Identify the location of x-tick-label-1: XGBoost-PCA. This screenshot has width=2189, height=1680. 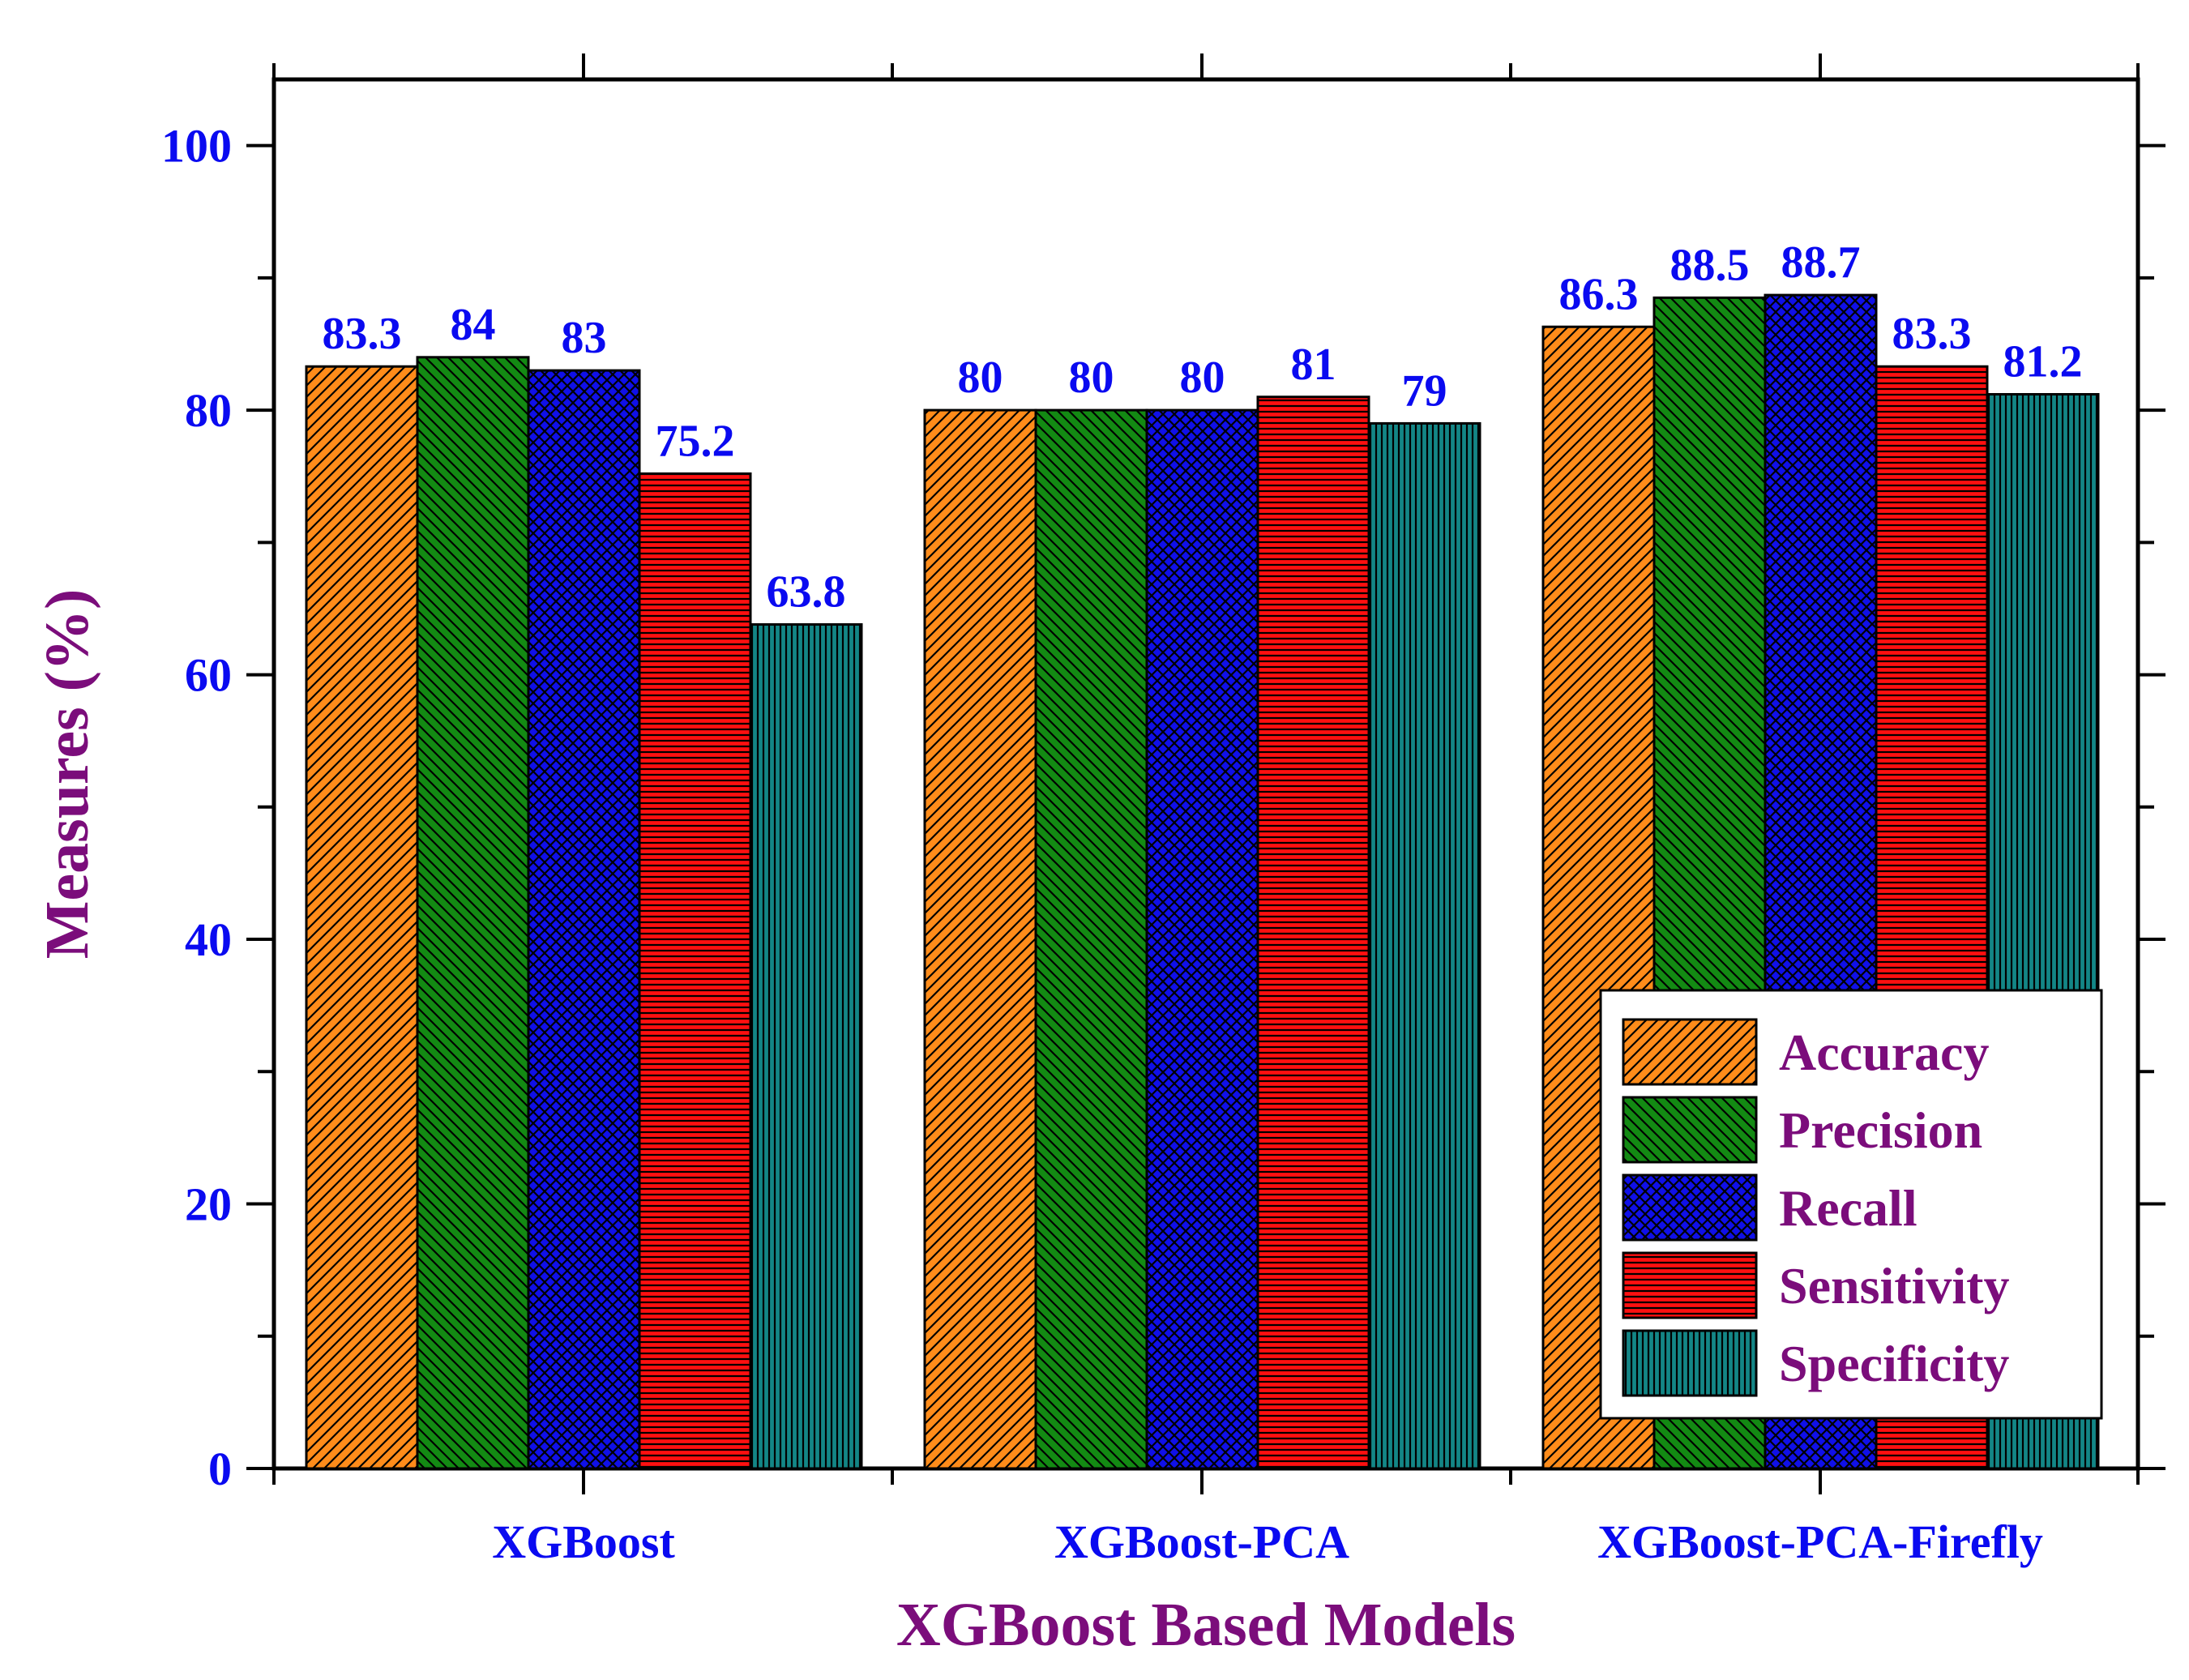
(1201, 1541).